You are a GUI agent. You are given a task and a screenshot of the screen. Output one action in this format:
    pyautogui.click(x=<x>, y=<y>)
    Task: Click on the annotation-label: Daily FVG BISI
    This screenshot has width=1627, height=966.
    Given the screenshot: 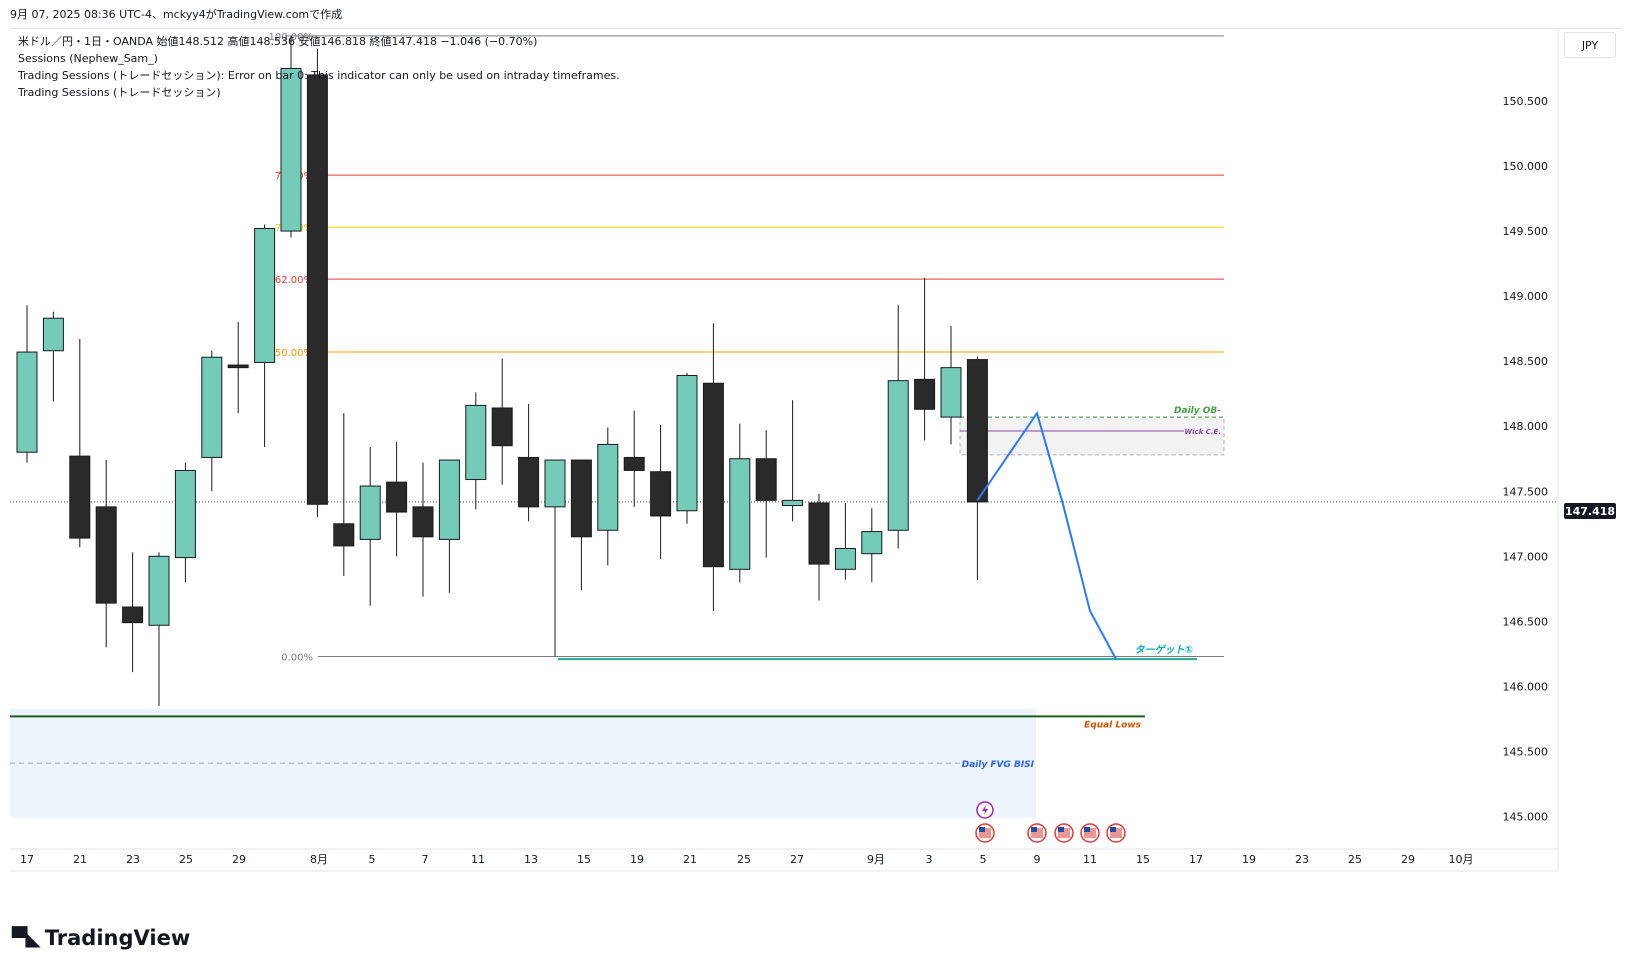 What is the action you would take?
    pyautogui.click(x=998, y=765)
    